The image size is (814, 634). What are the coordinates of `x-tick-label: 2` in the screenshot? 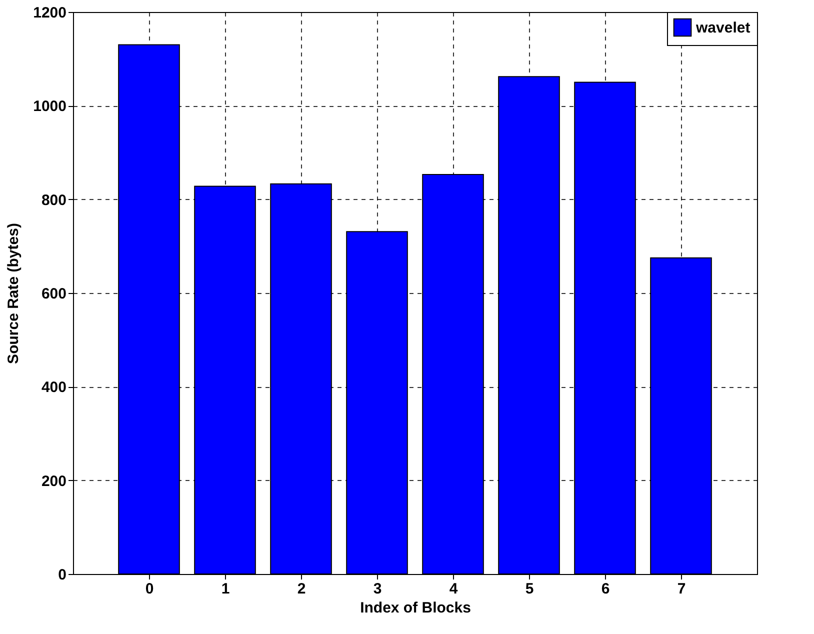 It's located at (301, 589).